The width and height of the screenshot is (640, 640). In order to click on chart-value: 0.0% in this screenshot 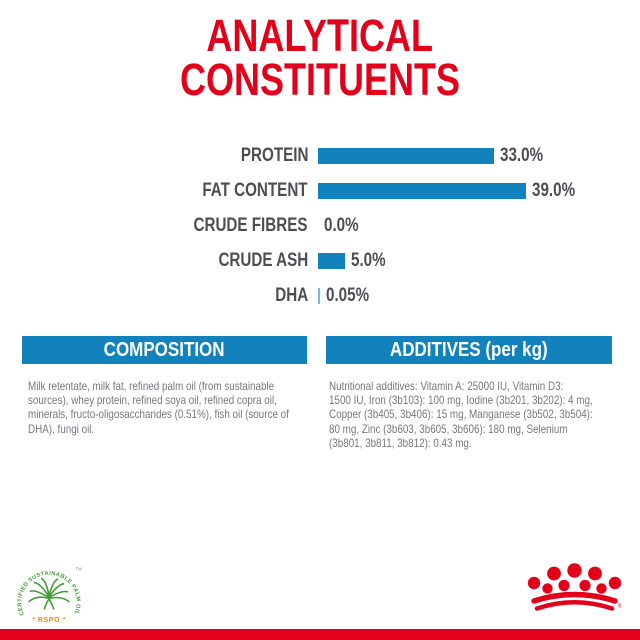, I will do `click(341, 225)`.